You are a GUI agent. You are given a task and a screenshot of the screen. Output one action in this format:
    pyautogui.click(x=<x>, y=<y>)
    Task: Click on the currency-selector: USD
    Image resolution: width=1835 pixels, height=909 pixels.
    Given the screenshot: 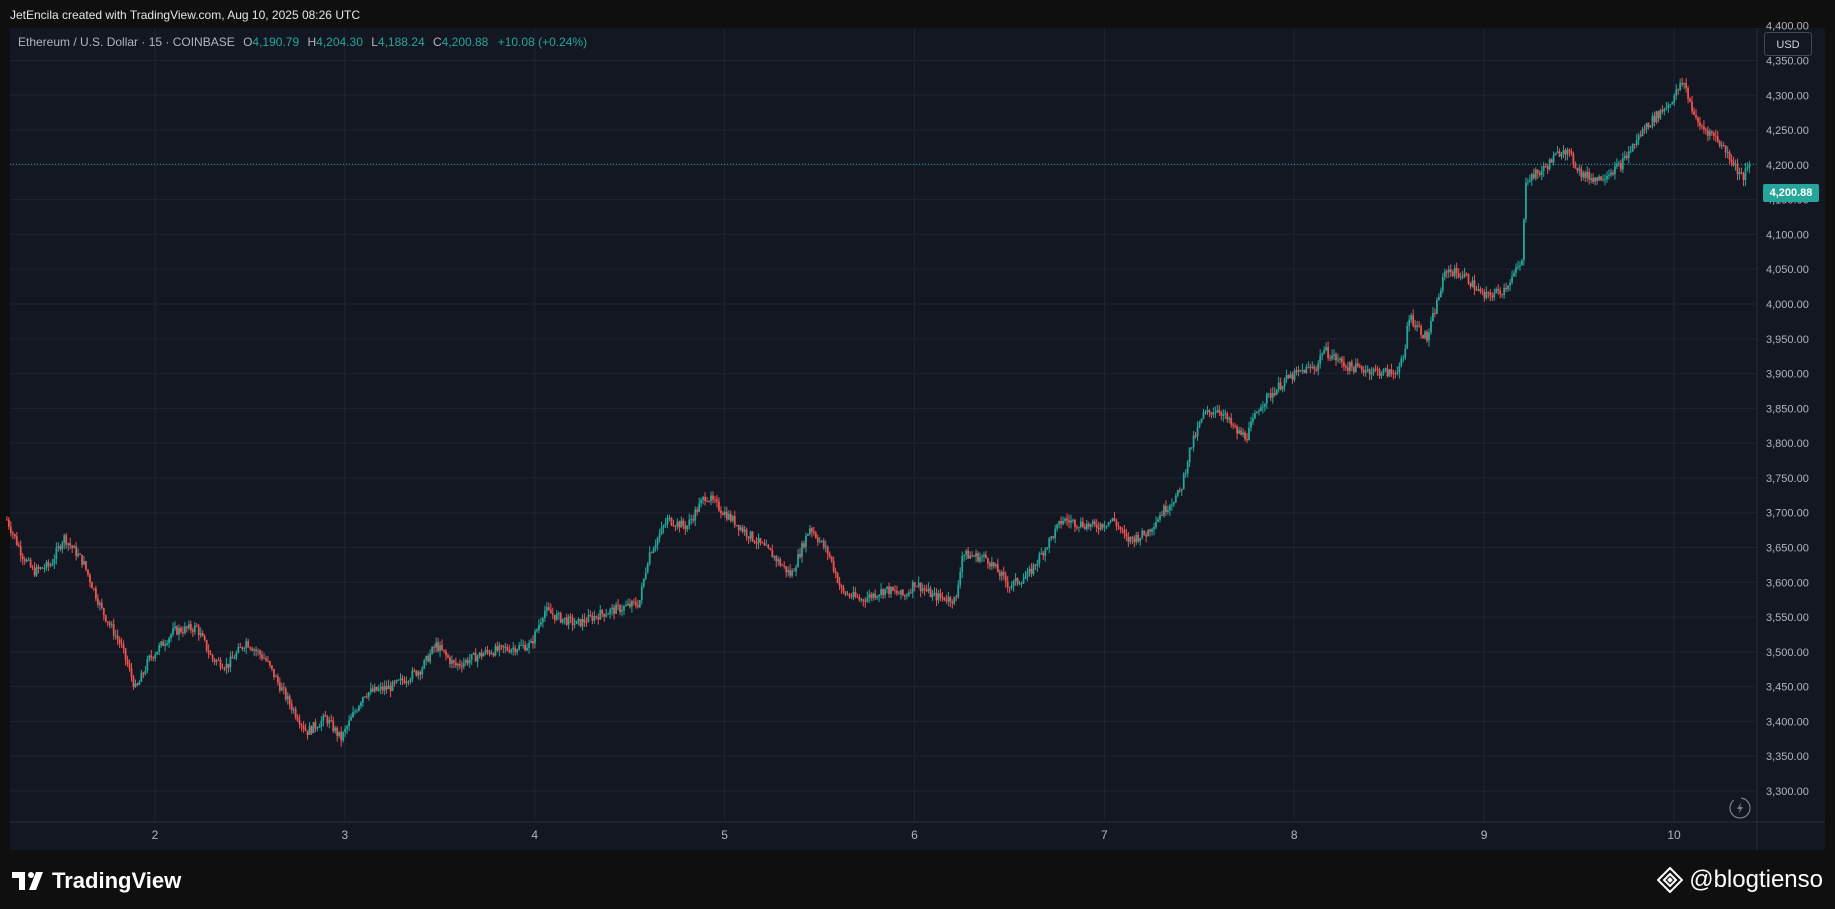 What is the action you would take?
    pyautogui.click(x=1788, y=44)
    